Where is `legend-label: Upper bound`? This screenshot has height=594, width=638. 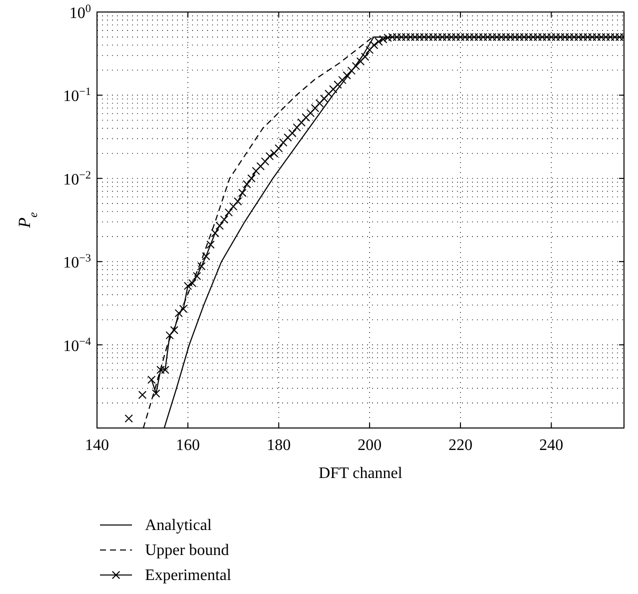 legend-label: Upper bound is located at coordinates (187, 550).